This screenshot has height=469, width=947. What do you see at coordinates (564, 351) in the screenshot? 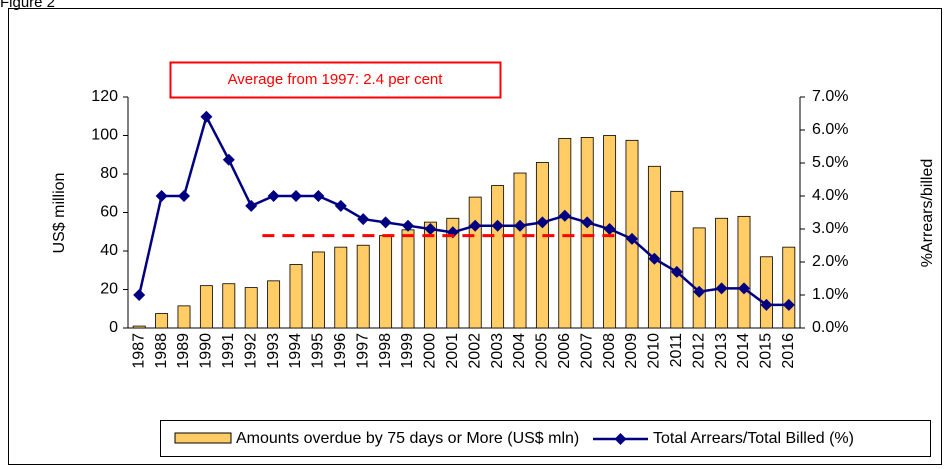
I see `x-tick-label: 2006` at bounding box center [564, 351].